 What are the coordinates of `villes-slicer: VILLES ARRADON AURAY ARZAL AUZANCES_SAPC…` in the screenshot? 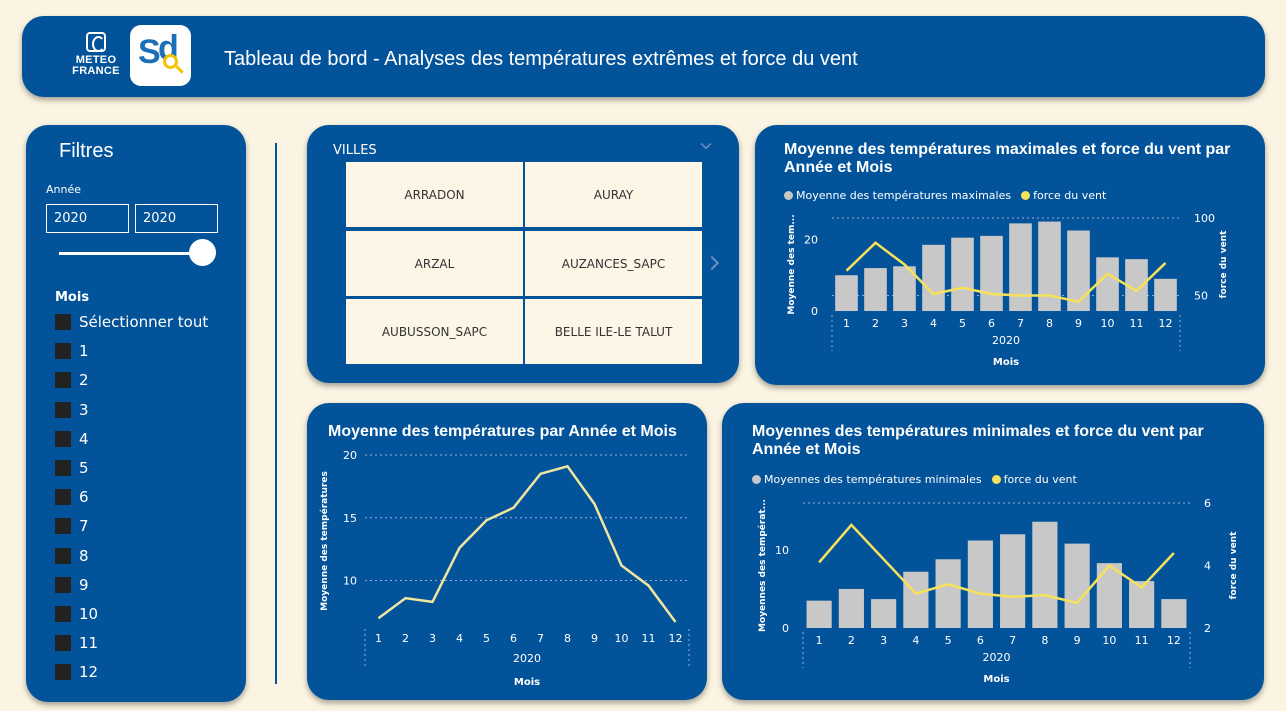 It's located at (523, 254).